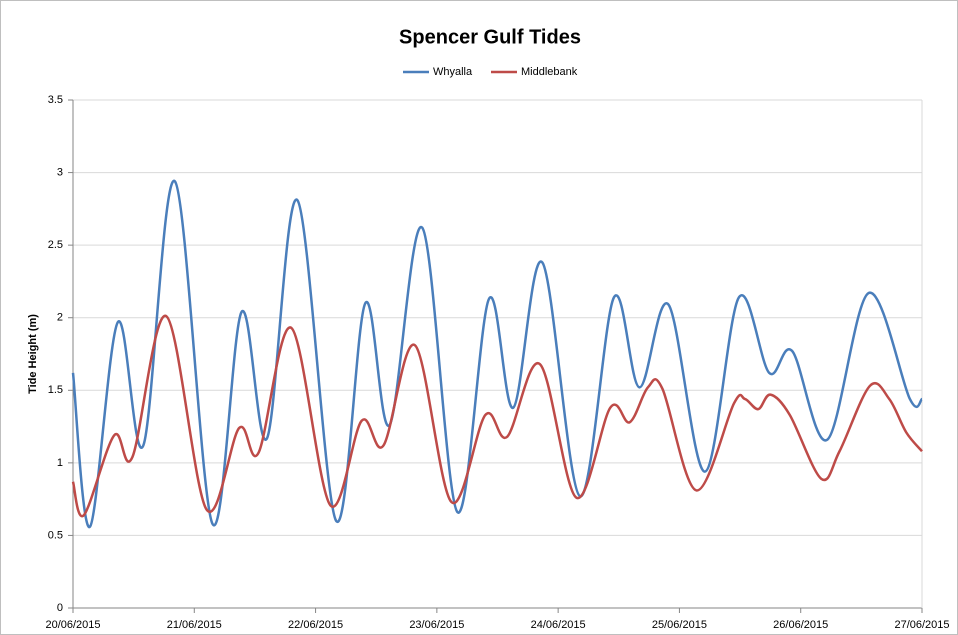 This screenshot has width=958, height=635. I want to click on x-tick-label: 21/06/2015, so click(194, 625).